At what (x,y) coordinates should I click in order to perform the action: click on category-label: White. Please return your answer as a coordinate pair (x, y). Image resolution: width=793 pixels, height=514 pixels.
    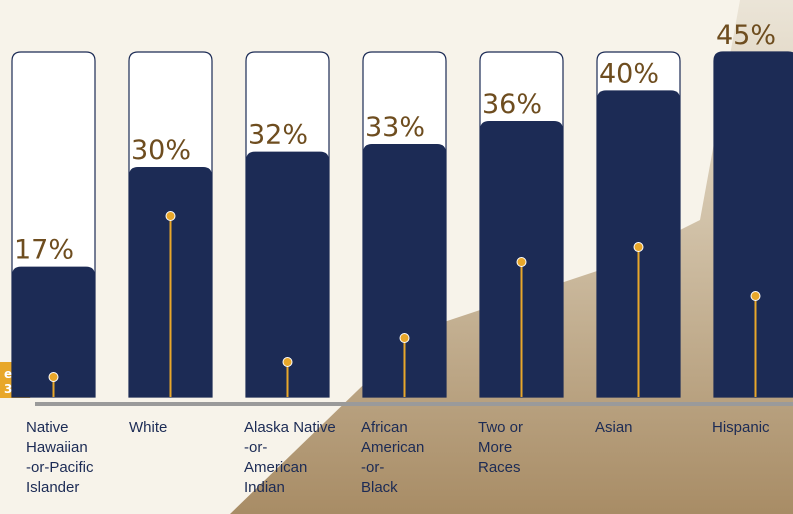
    Looking at the image, I should click on (148, 427).